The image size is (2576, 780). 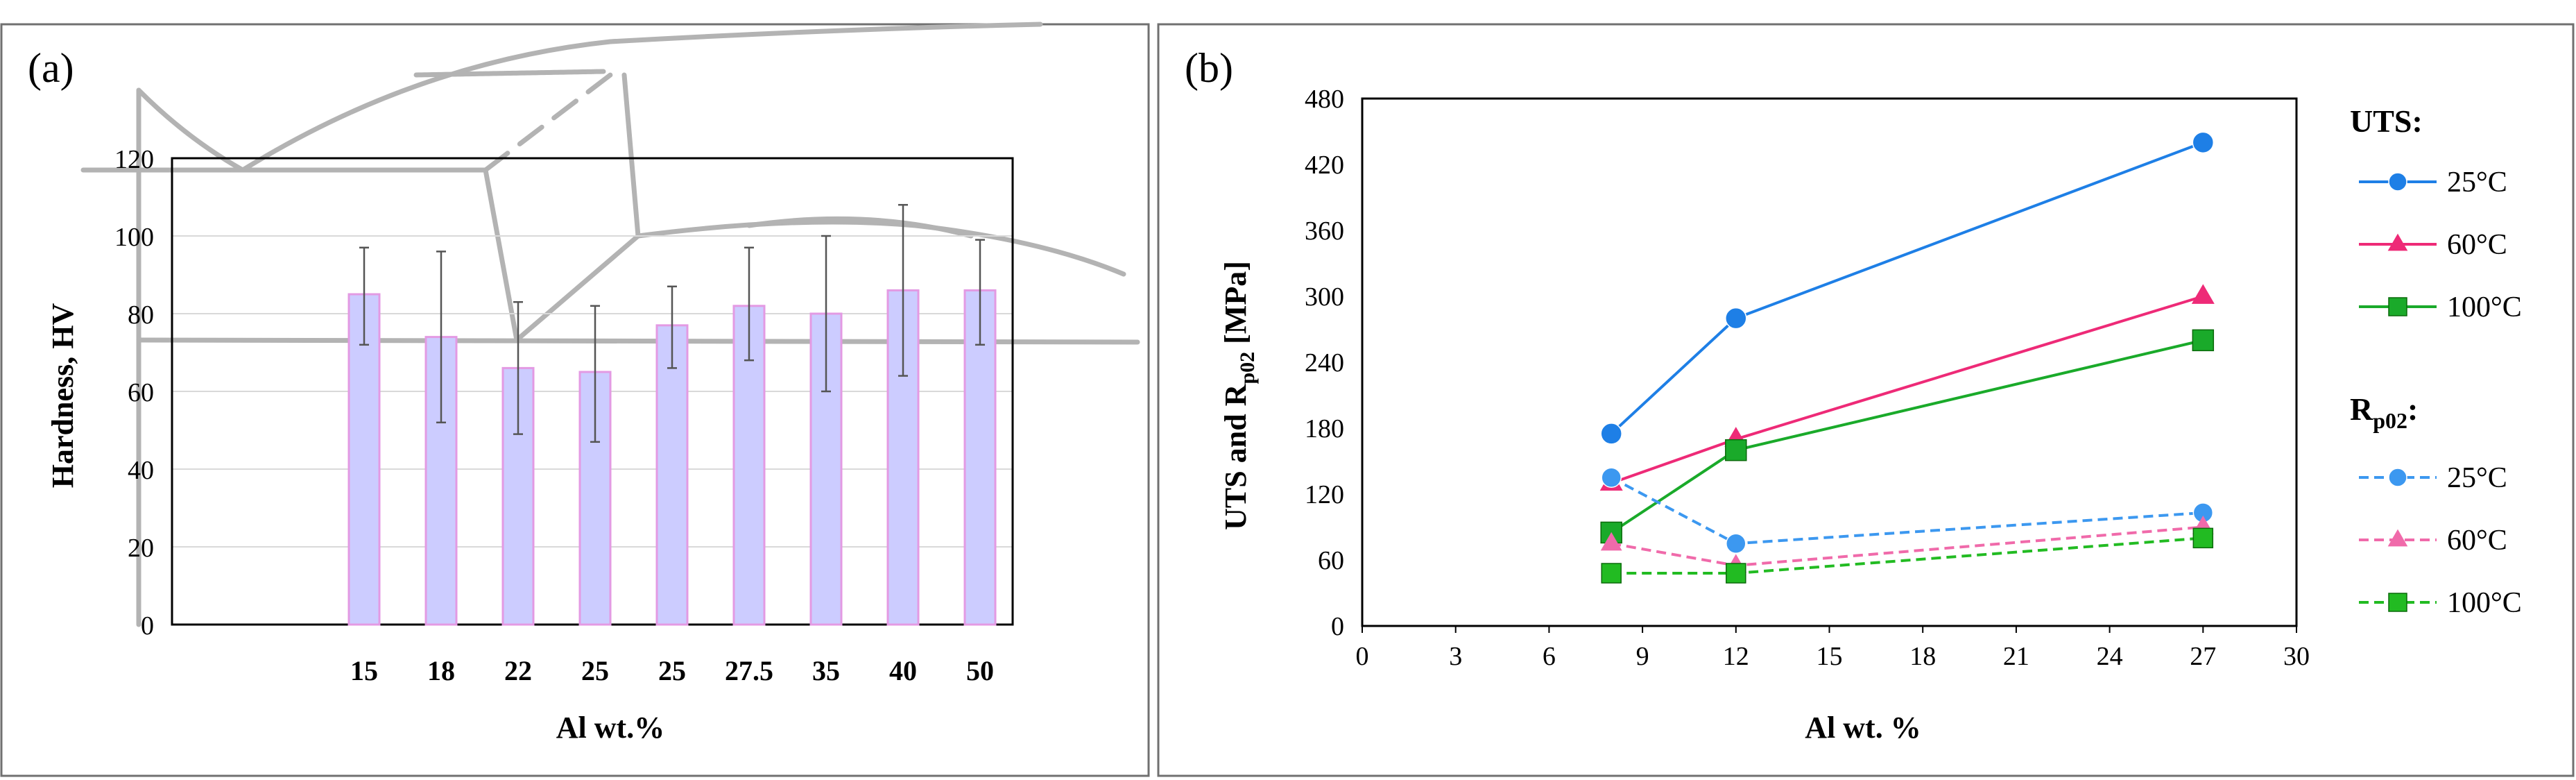 What do you see at coordinates (1324, 363) in the screenshot?
I see `y-tick-label: 240` at bounding box center [1324, 363].